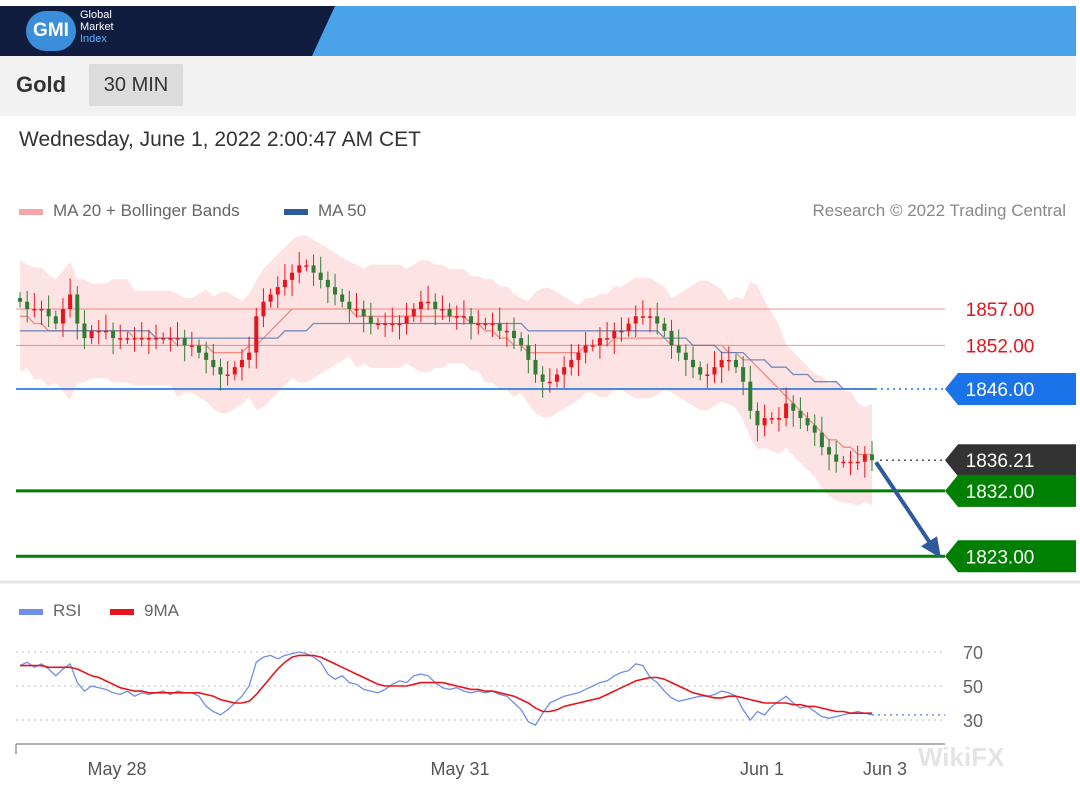 The width and height of the screenshot is (1080, 791). Describe the element at coordinates (1000, 310) in the screenshot. I see `level-label-1857.00: 1857.00` at that location.